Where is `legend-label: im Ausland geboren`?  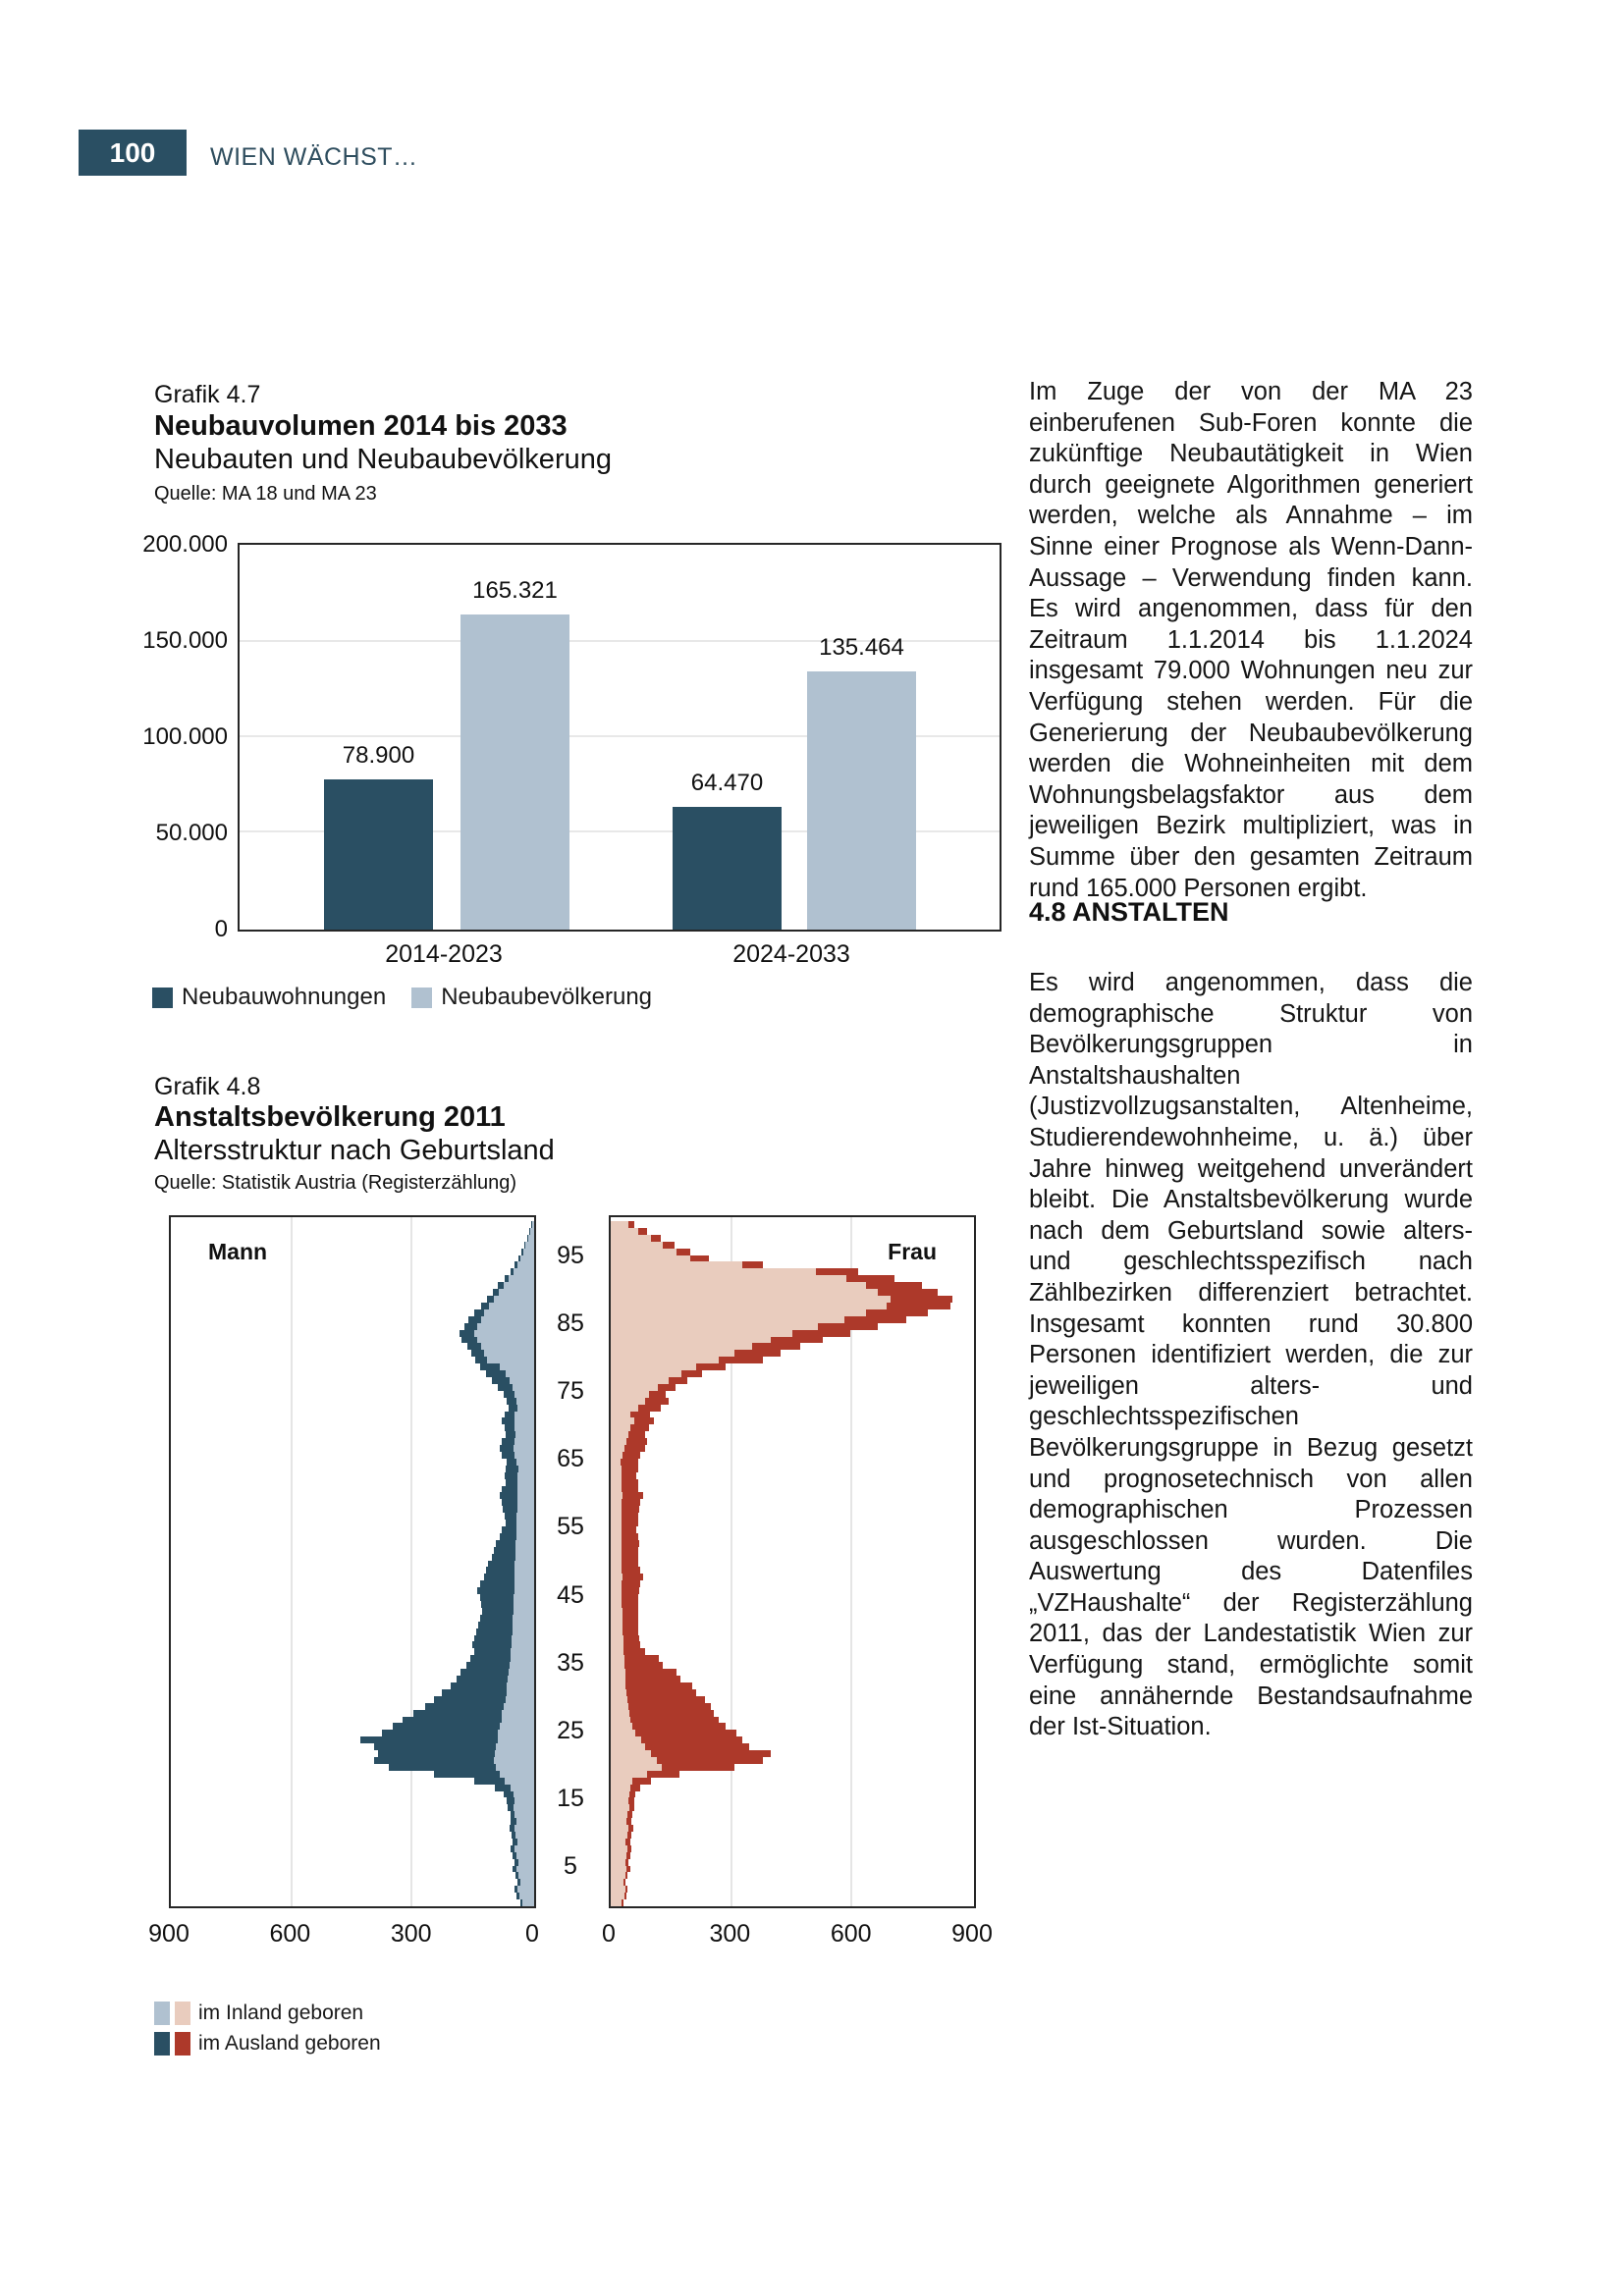
legend-label: im Ausland geboren is located at coordinates (289, 2044).